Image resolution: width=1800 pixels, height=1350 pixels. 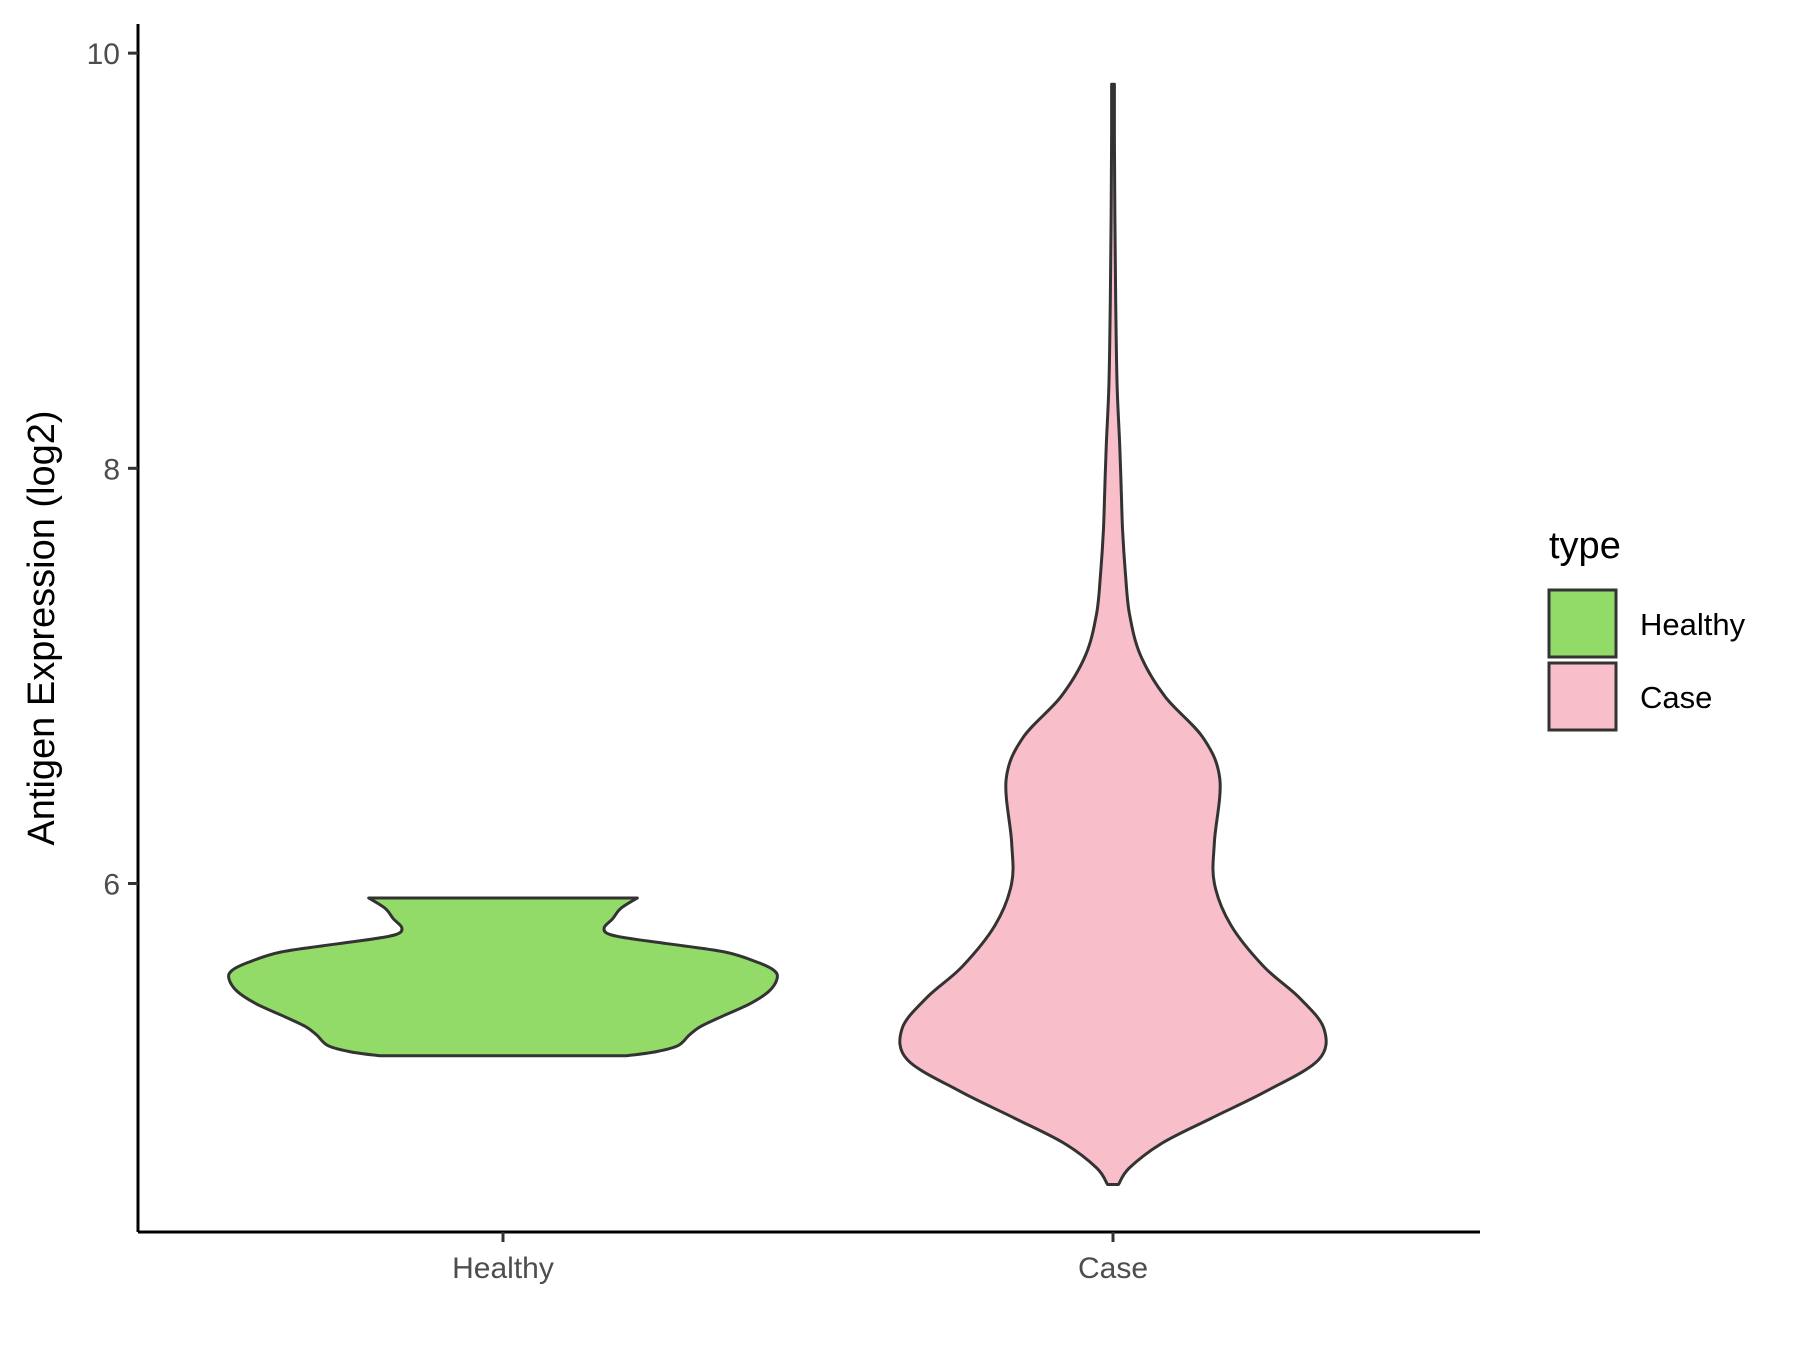 I want to click on legend-label-case: Case, so click(x=1676, y=697).